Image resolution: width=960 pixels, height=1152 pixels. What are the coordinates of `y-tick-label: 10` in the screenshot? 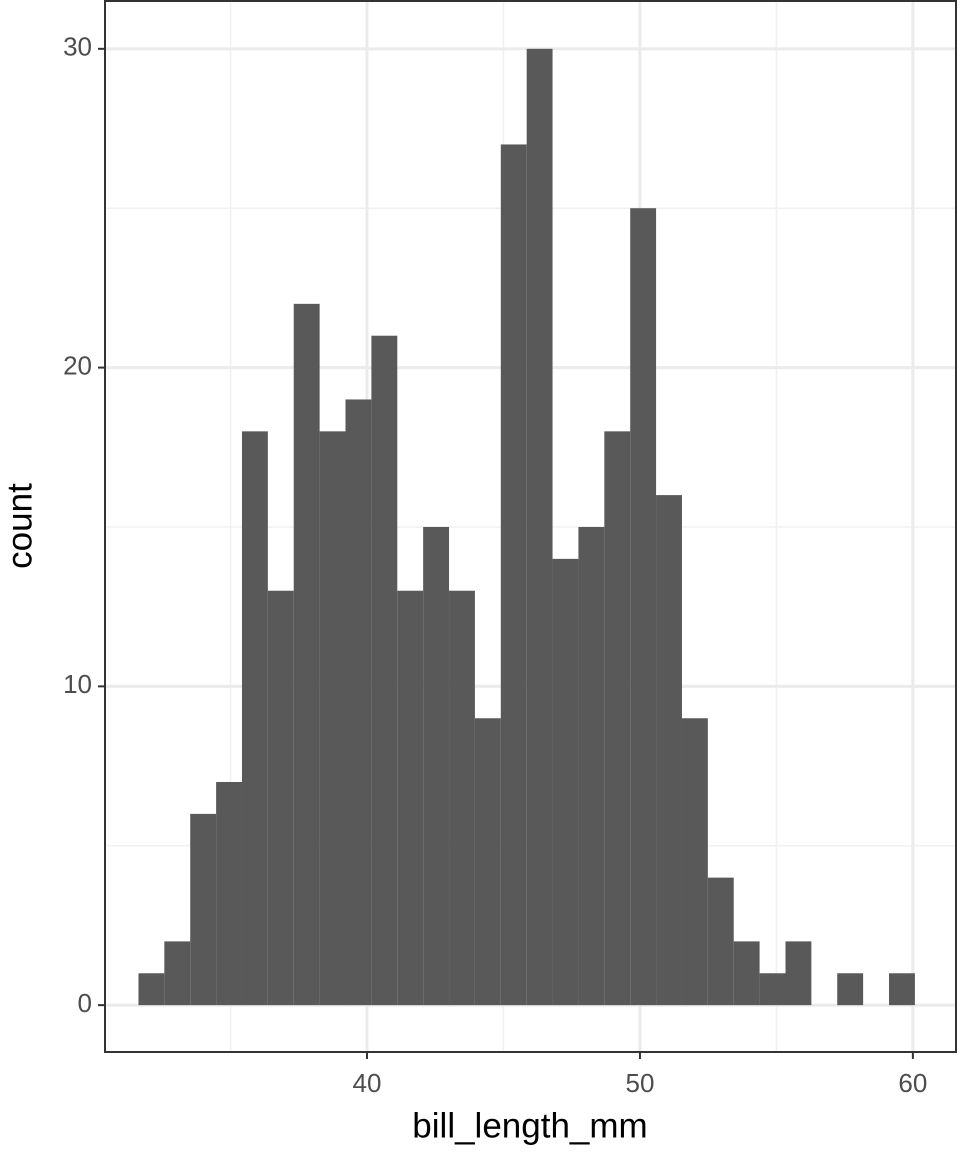 It's located at (77, 684).